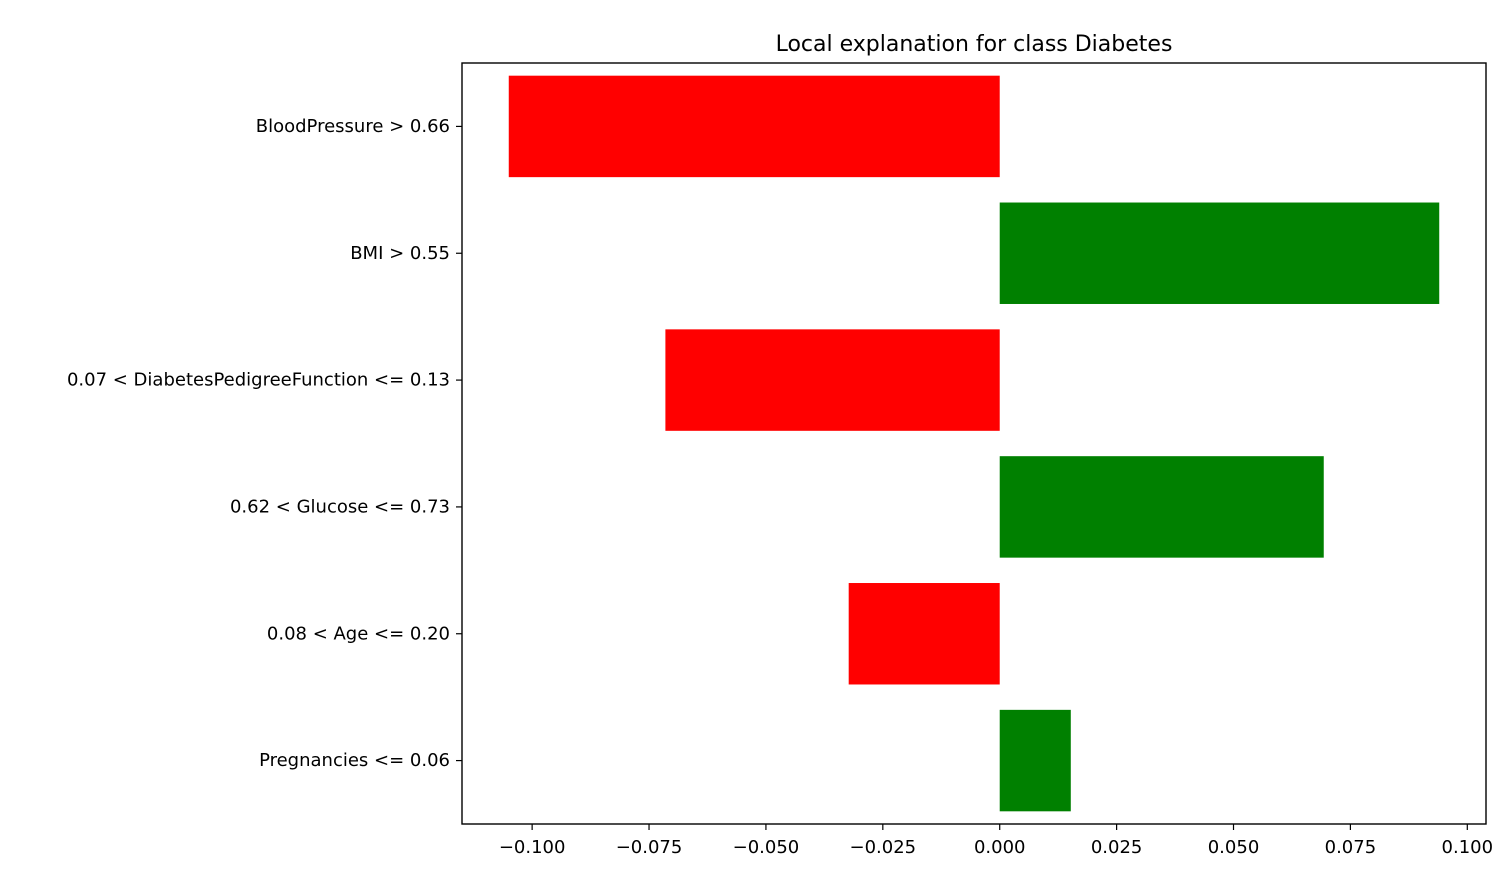  Describe the element at coordinates (1117, 847) in the screenshot. I see `x-tick-label: 0.025` at that location.